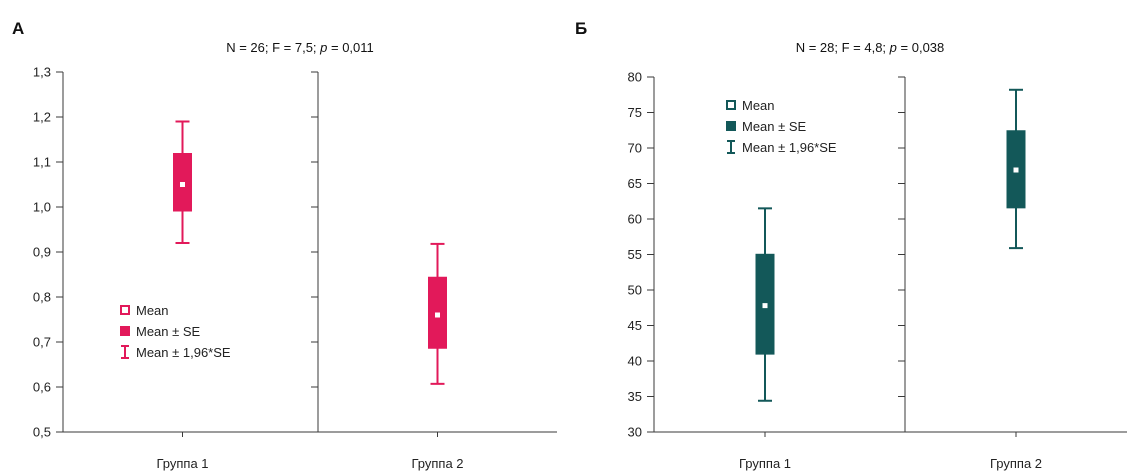  Describe the element at coordinates (635, 254) in the screenshot. I see `y-tick-label: 55` at that location.